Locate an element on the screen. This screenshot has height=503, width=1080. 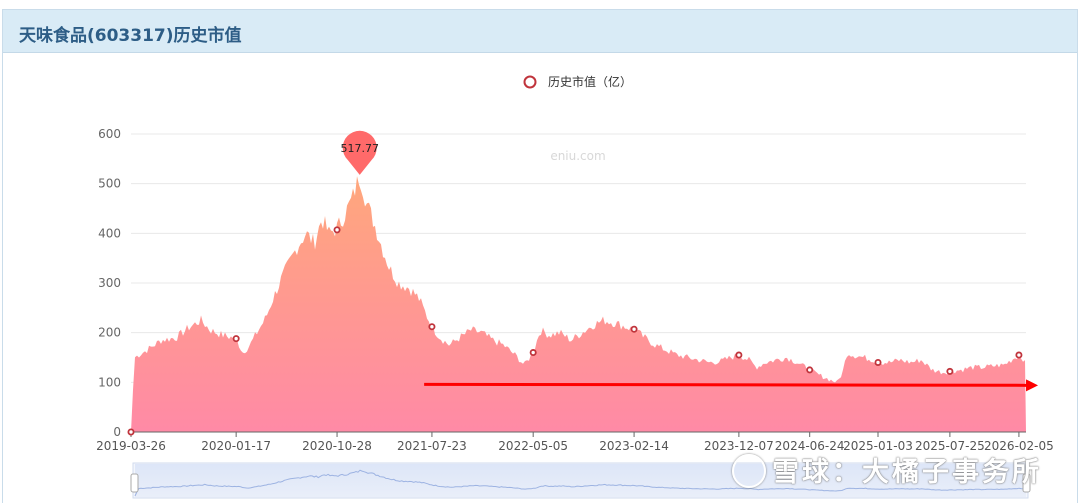
data-zoom-slider is located at coordinates (580, 480).